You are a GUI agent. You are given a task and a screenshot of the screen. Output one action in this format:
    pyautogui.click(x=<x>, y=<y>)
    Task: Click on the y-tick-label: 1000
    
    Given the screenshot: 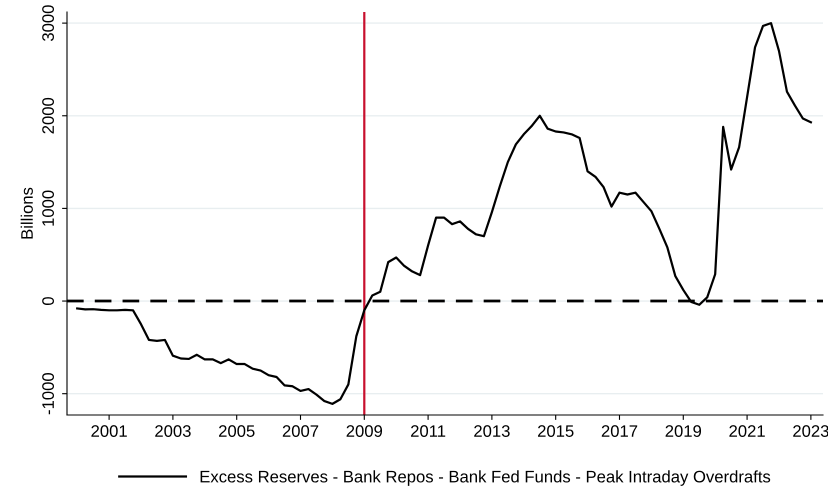 What is the action you would take?
    pyautogui.click(x=48, y=208)
    